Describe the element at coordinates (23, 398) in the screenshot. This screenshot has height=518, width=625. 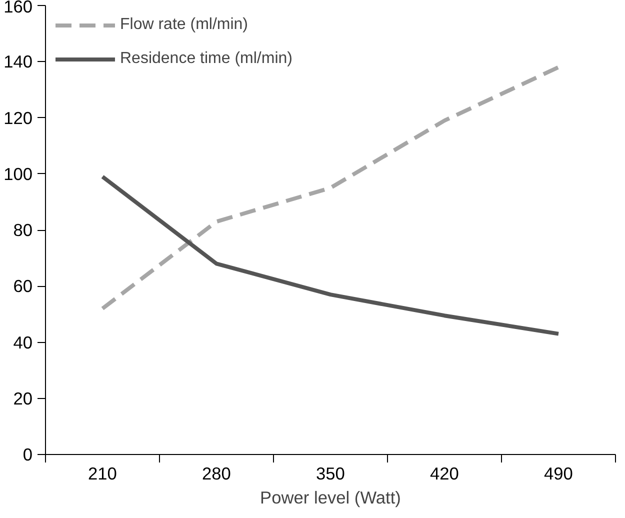
I see `y-tick-label: 20` at that location.